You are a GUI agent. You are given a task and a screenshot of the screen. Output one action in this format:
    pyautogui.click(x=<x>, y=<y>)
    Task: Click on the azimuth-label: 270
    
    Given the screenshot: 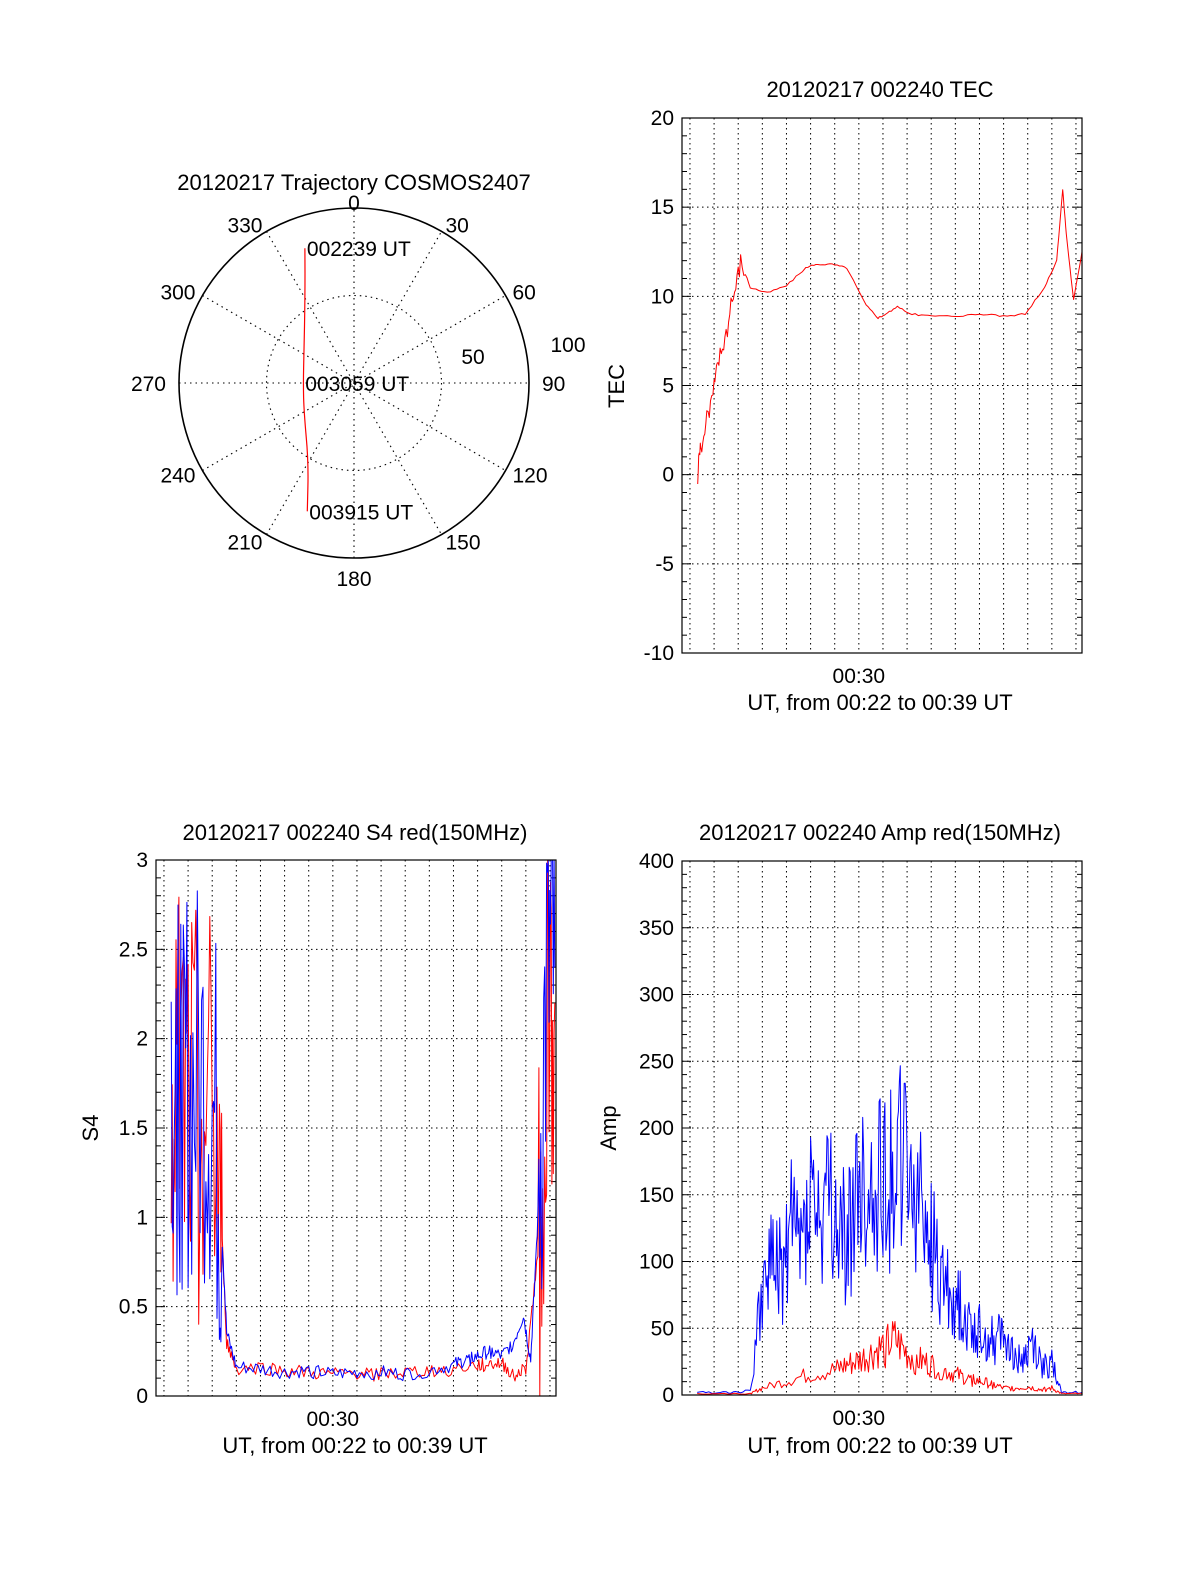 What is the action you would take?
    pyautogui.click(x=148, y=384)
    